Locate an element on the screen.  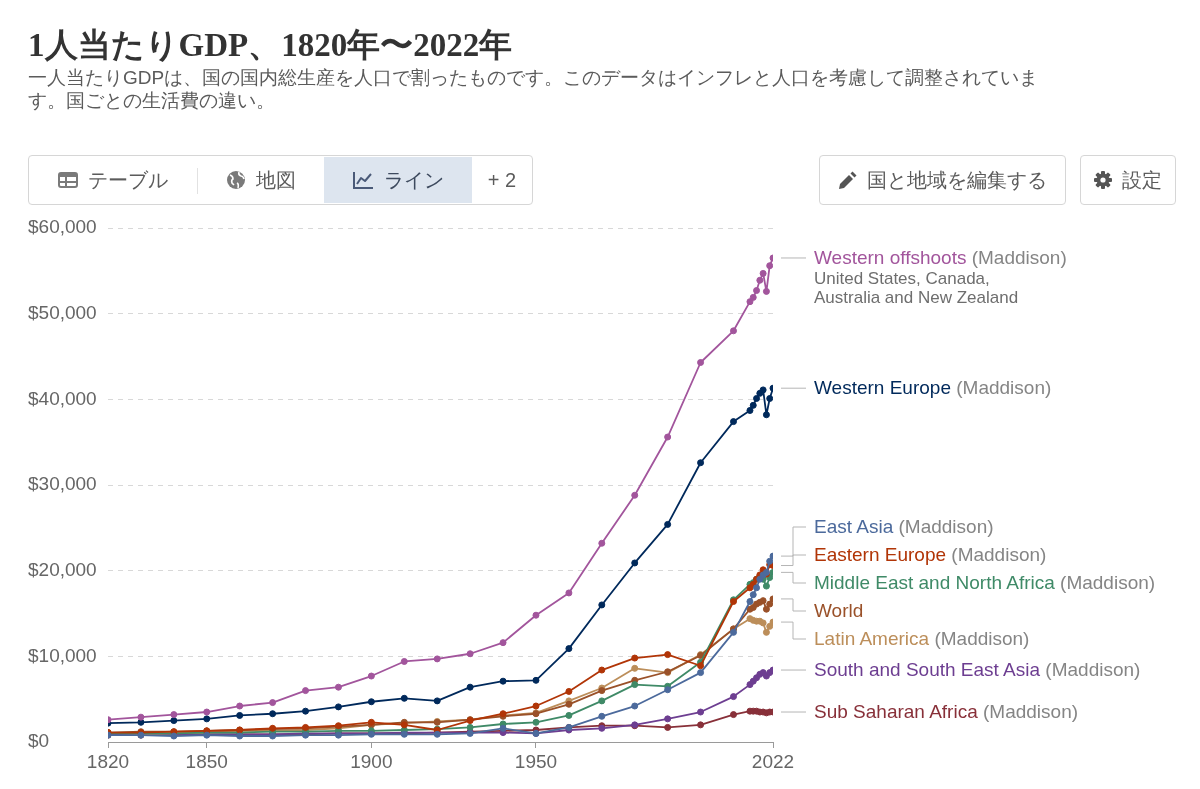
text: East Asia (Maddison) is located at coordinates (904, 526).